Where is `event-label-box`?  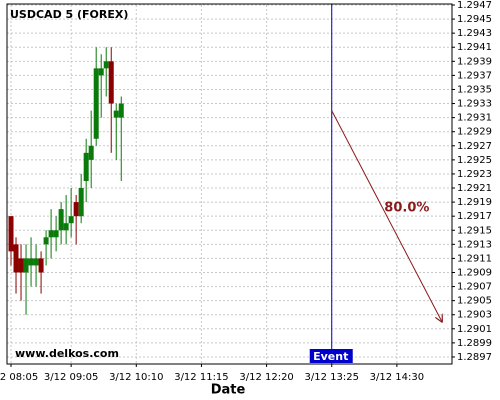
event-label-box is located at coordinates (331, 356).